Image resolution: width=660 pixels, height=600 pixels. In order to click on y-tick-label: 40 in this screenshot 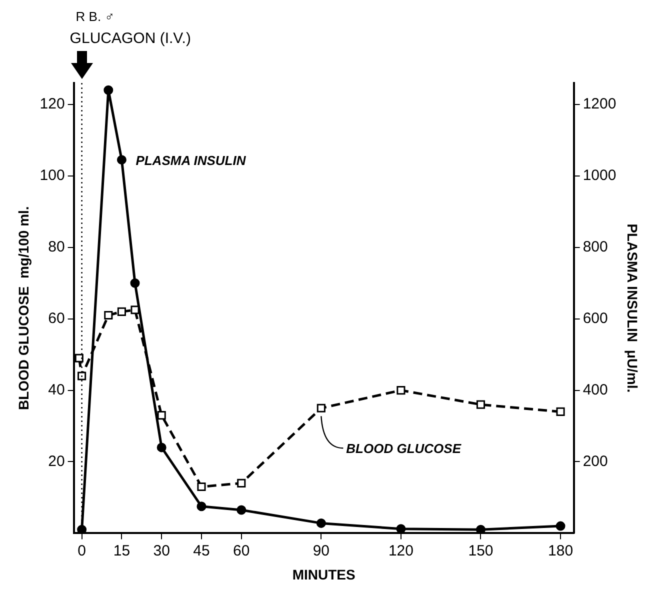, I will do `click(56, 389)`.